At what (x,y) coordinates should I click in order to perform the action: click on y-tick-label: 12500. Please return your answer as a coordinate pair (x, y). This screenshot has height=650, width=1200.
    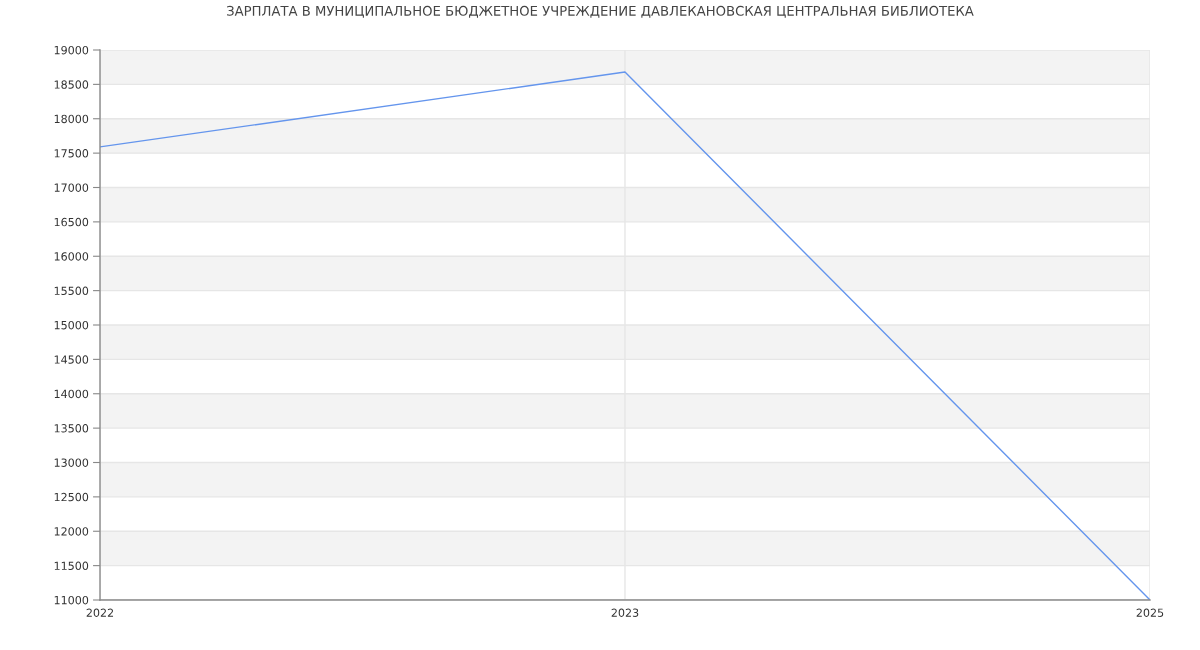
    Looking at the image, I should click on (71, 497).